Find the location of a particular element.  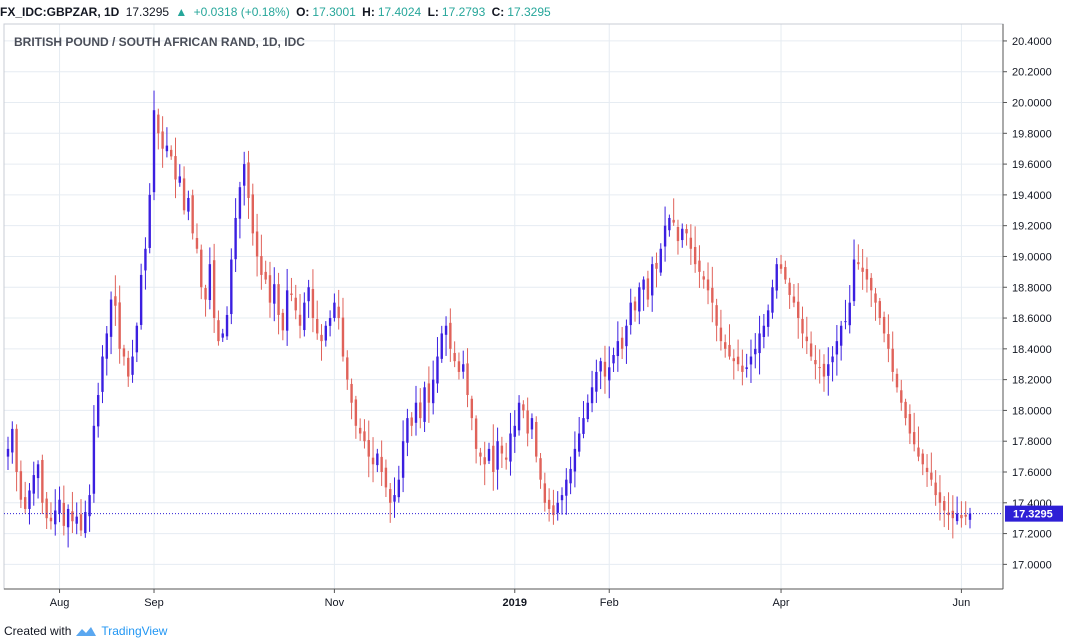

open-value: 17.3001 is located at coordinates (334, 12).